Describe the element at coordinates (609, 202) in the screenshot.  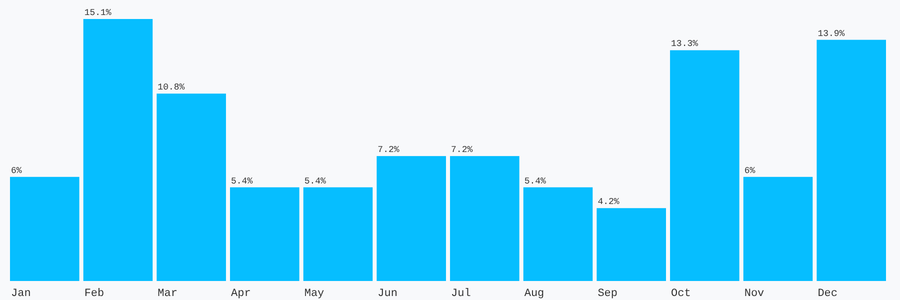
I see `data-label: 4.2%` at that location.